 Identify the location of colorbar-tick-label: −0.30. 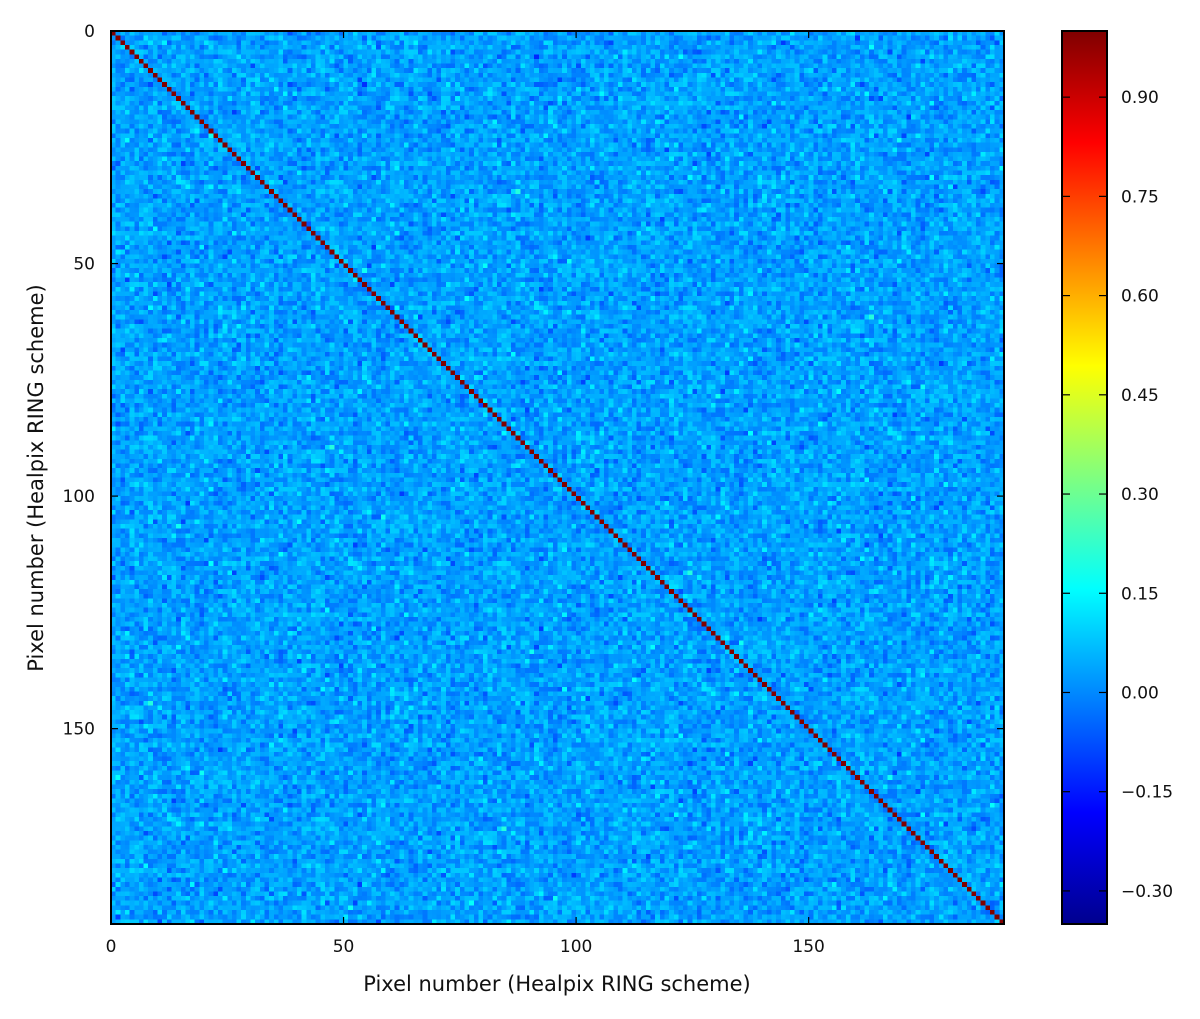
(1147, 892).